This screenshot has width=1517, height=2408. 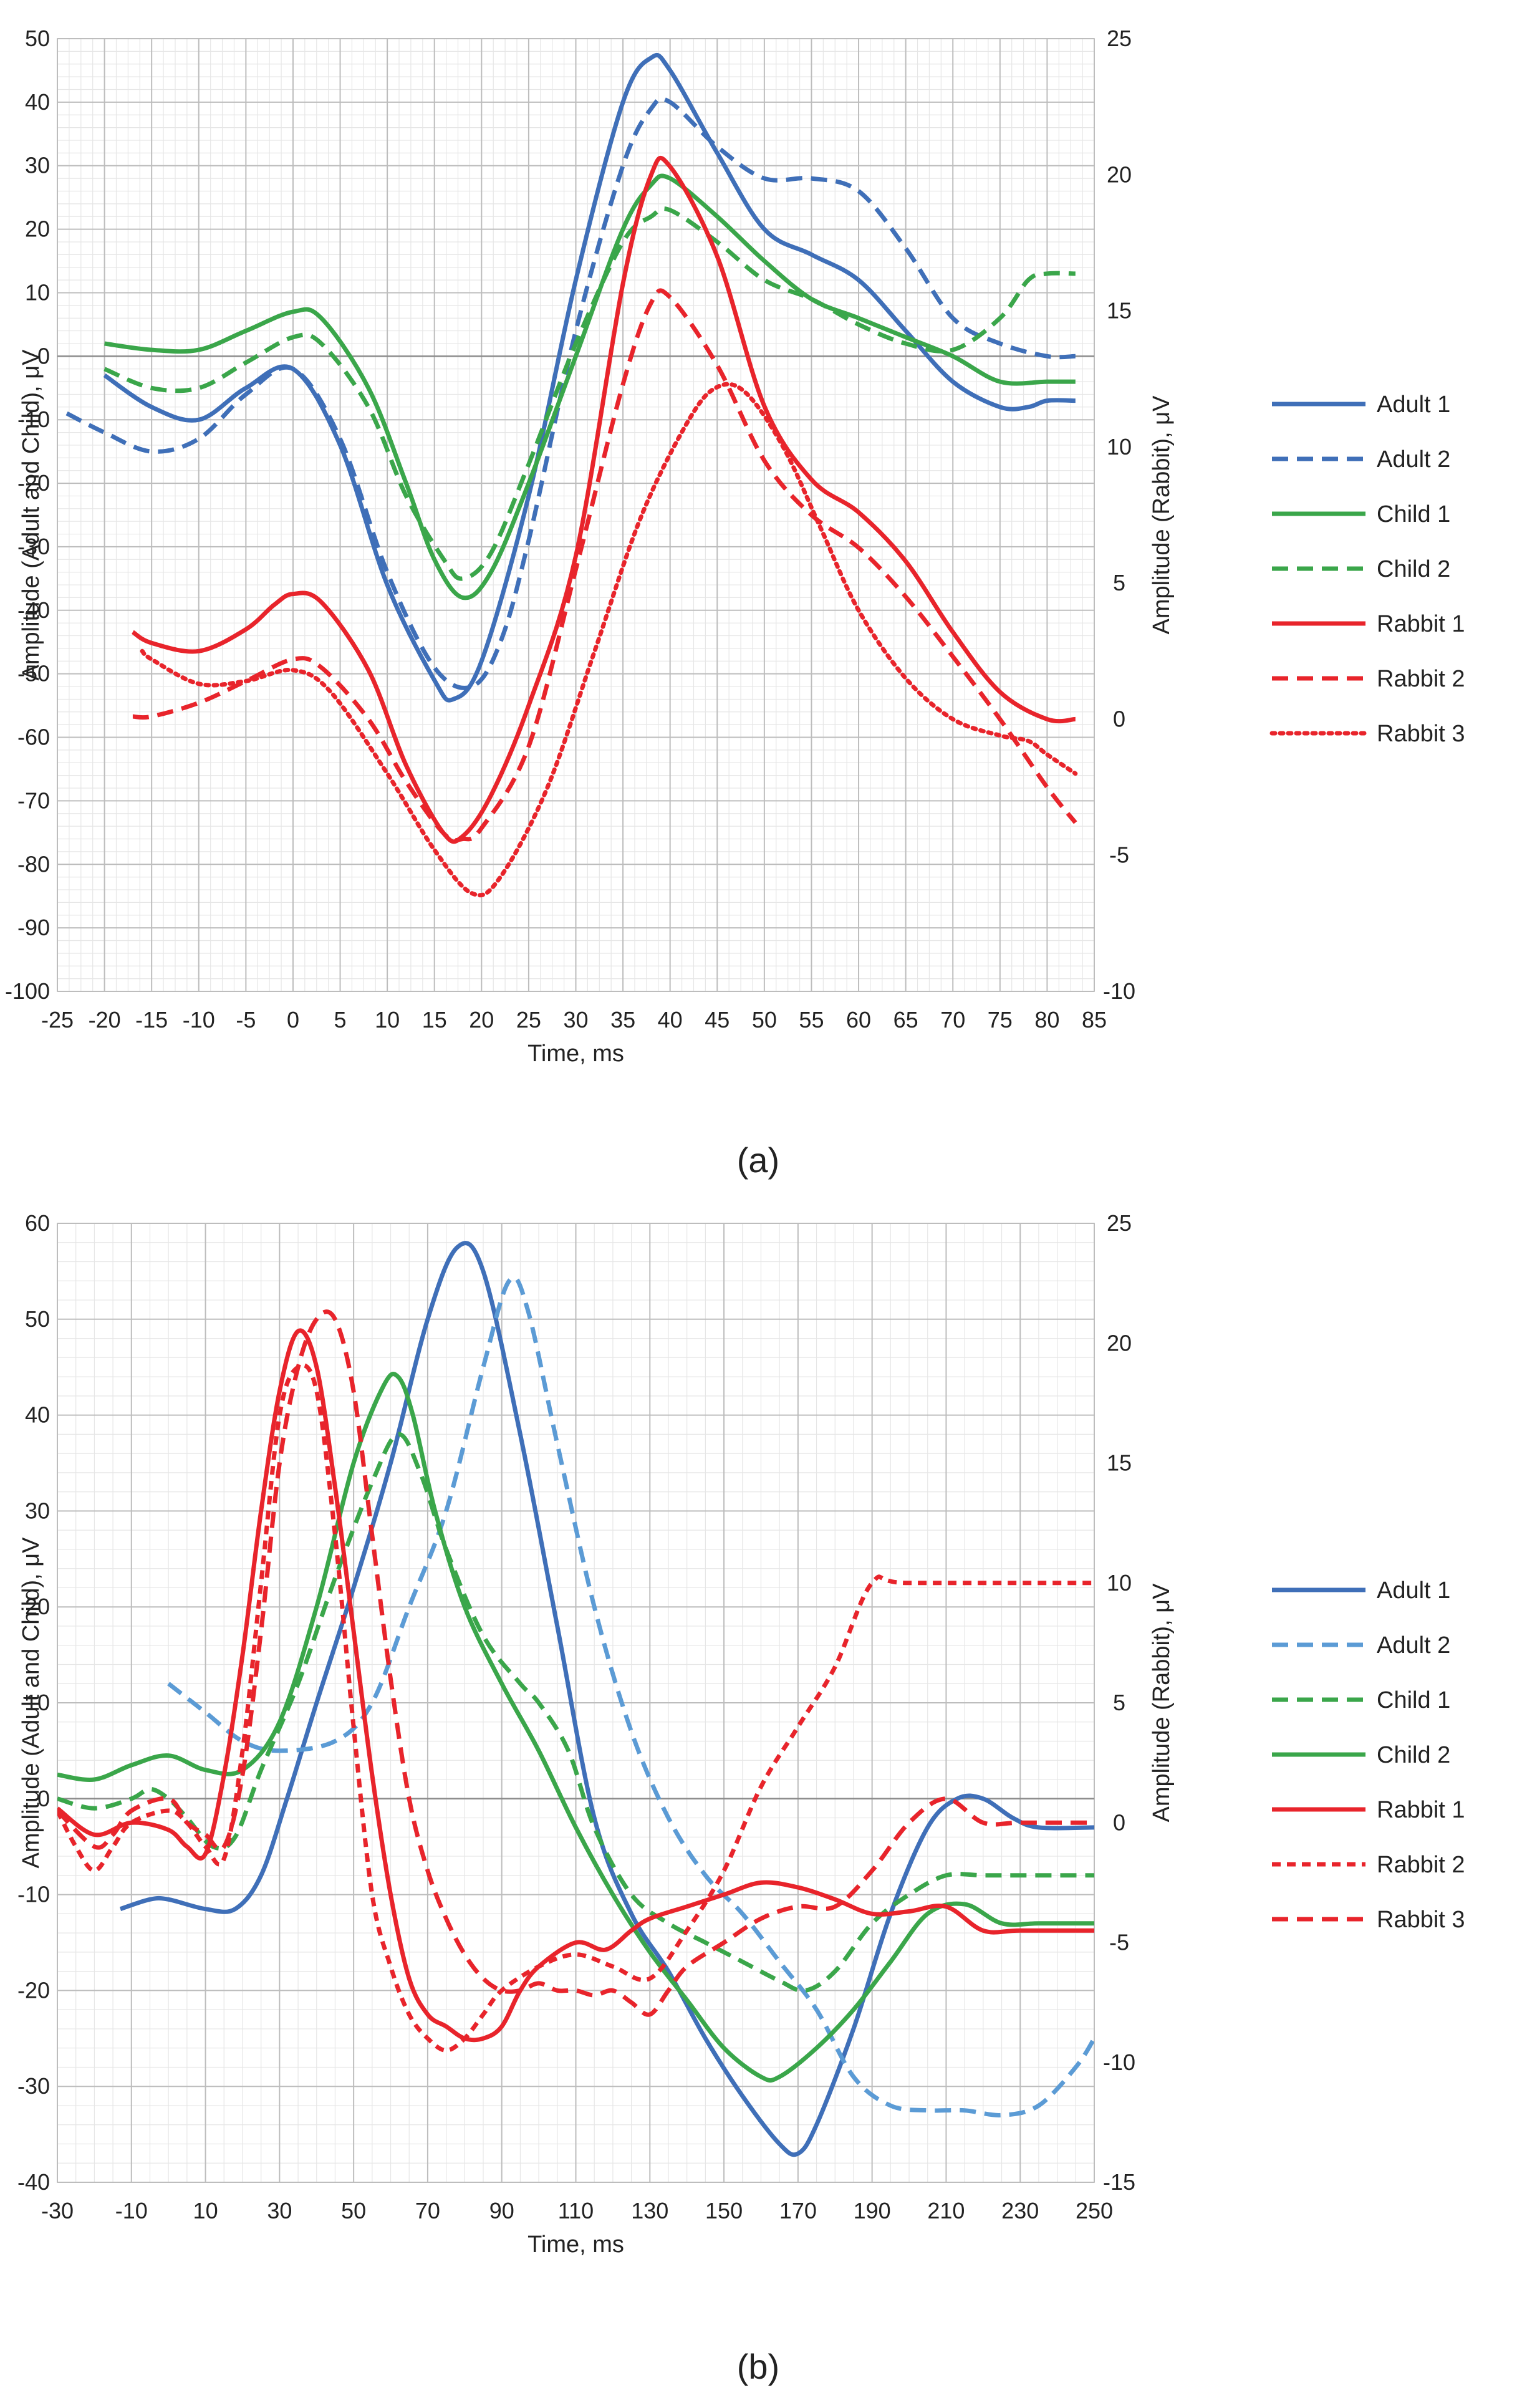 I want to click on y-tick-label: -70, so click(x=33, y=800).